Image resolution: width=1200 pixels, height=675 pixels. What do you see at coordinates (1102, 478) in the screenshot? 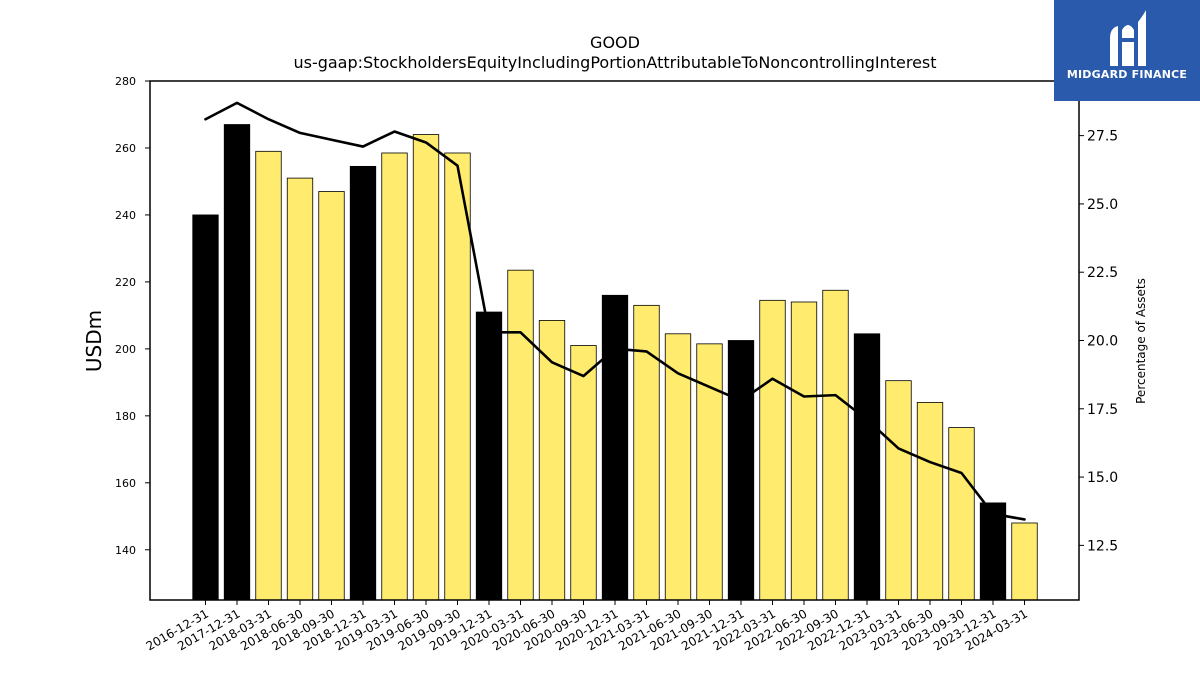
I see `y2-tick-label-15: 15.0` at bounding box center [1102, 478].